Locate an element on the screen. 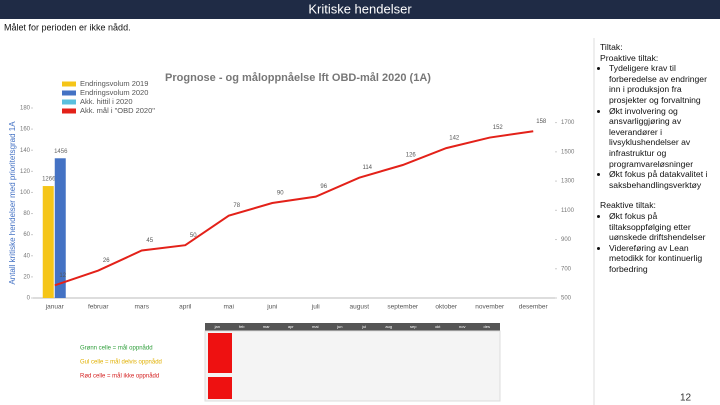 This screenshot has height=405, width=720. x-tick-label: januar is located at coordinates (55, 307).